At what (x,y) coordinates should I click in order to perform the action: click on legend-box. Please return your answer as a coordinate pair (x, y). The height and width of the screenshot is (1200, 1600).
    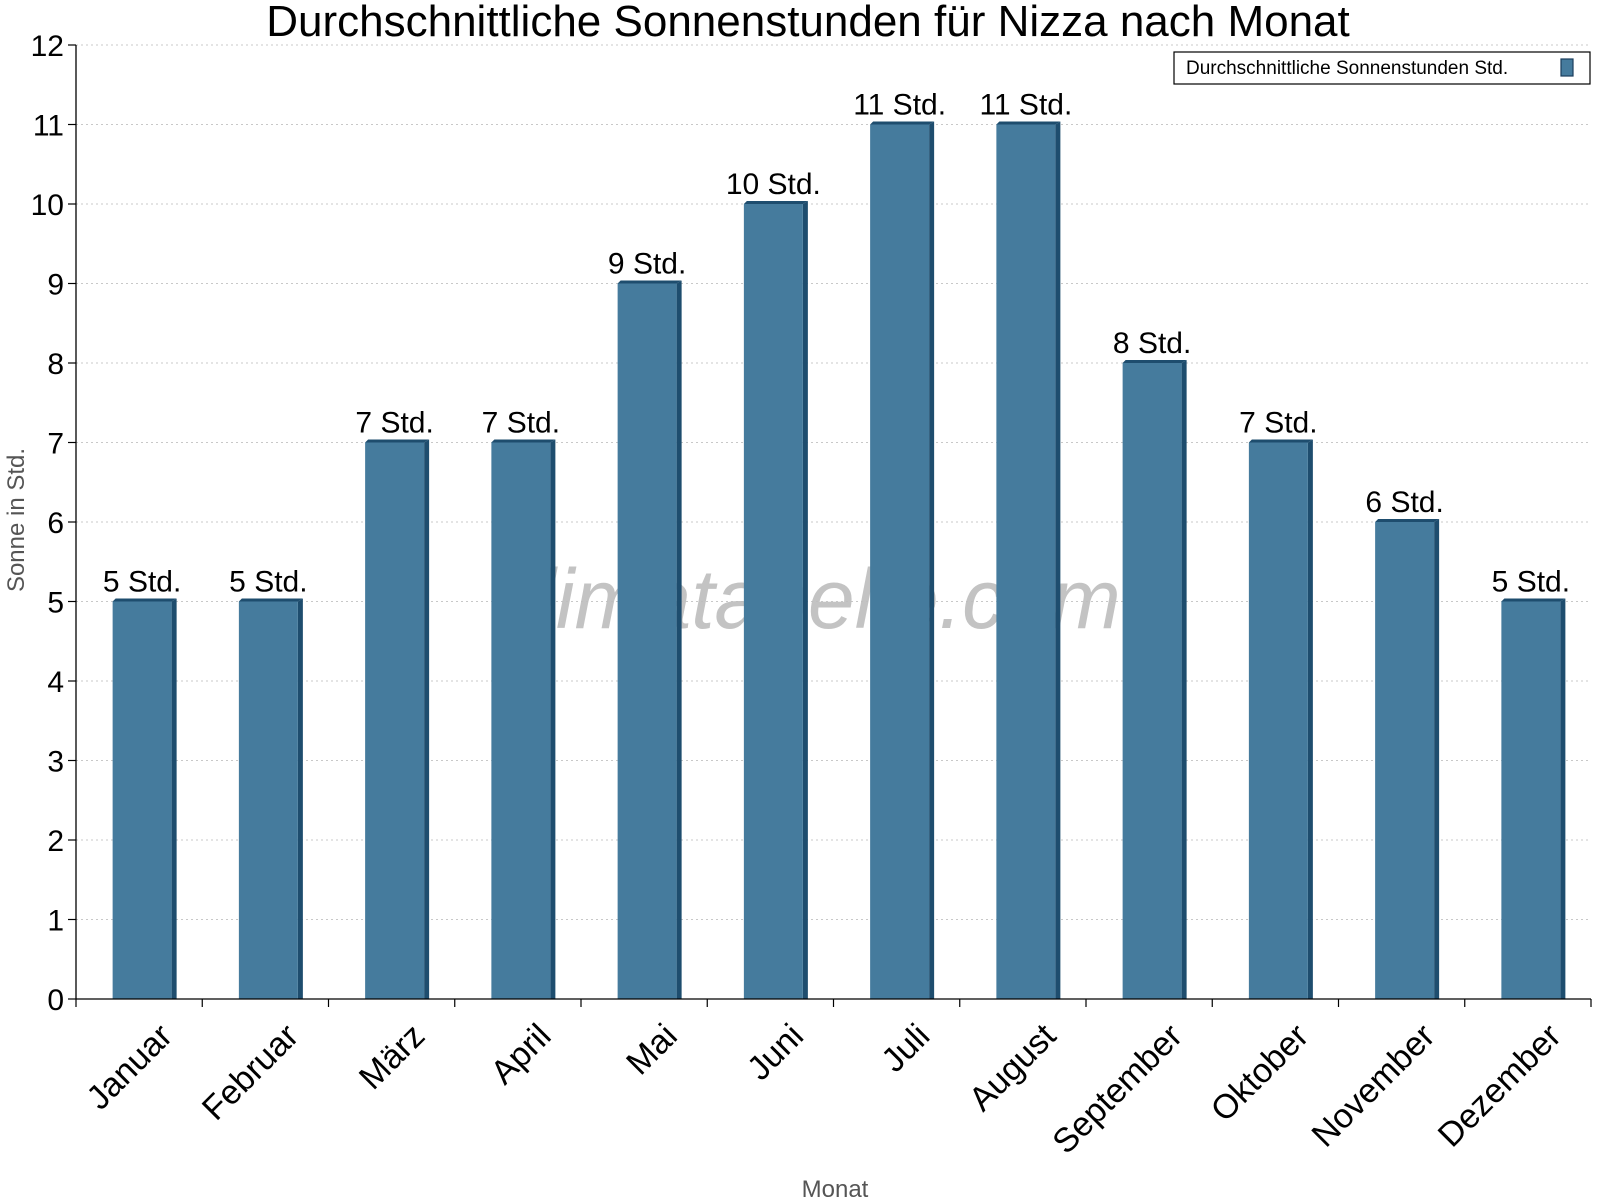
    Looking at the image, I should click on (1382, 68).